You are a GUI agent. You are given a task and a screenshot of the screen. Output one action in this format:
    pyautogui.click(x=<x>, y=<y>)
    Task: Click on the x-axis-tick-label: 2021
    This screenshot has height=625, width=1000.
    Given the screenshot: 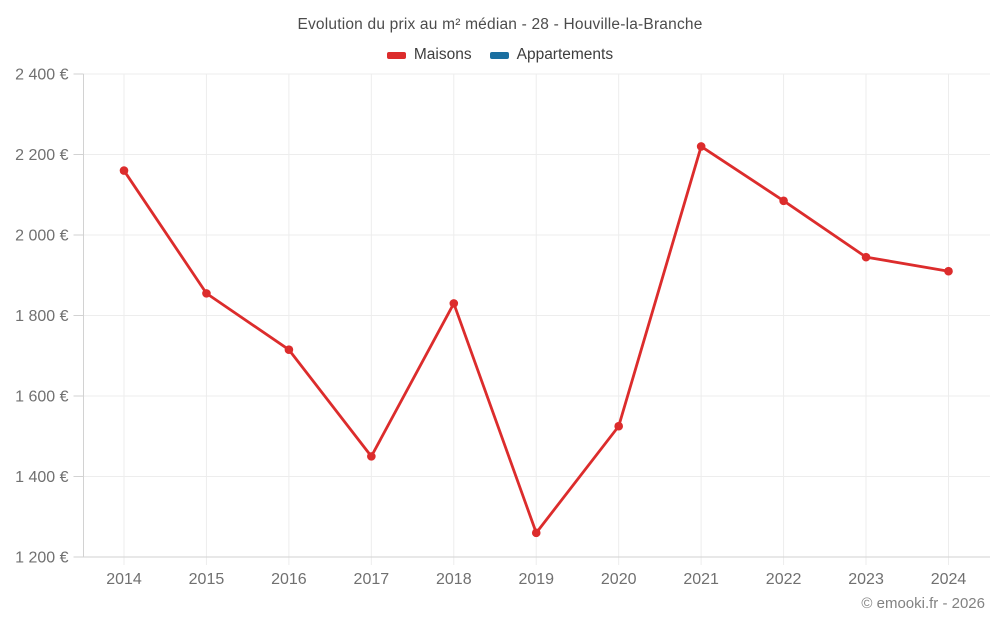 What is the action you would take?
    pyautogui.click(x=701, y=579)
    